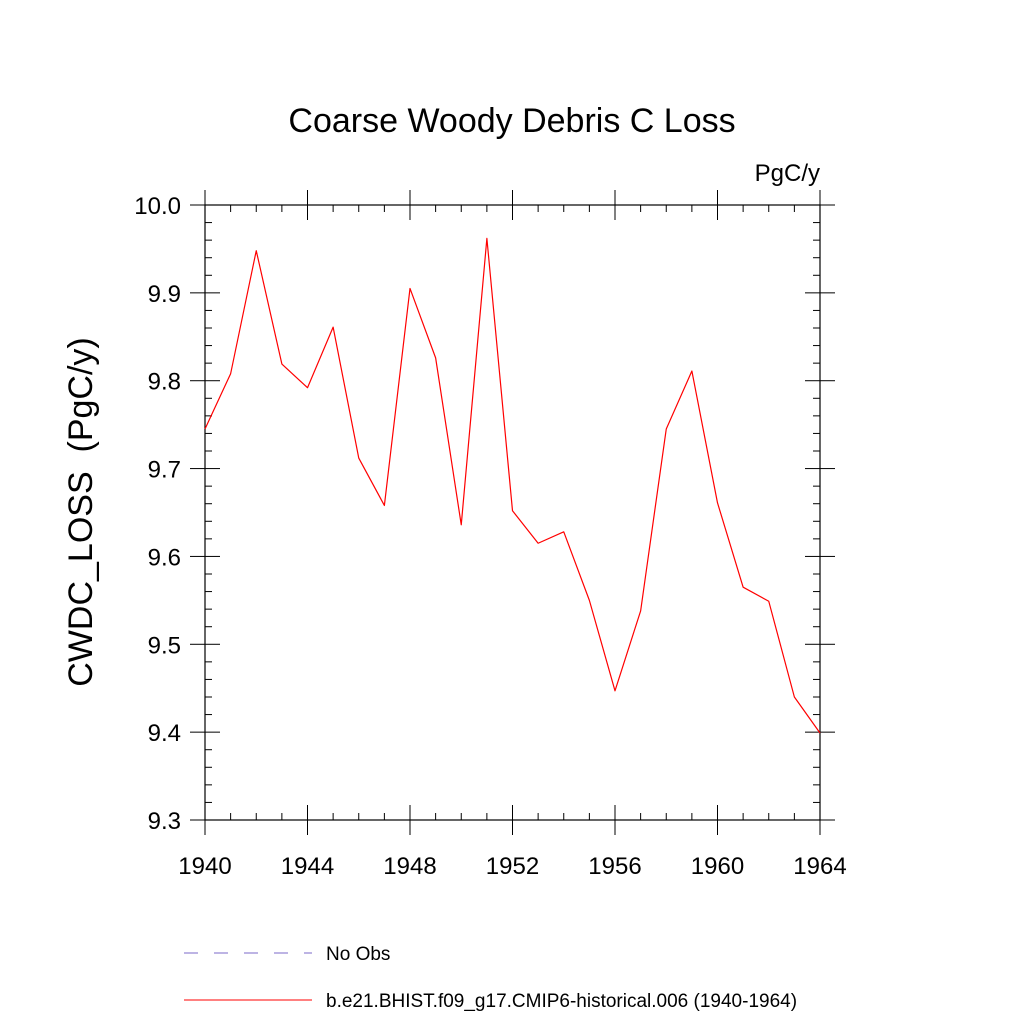 The image size is (1024, 1024). Describe the element at coordinates (164, 821) in the screenshot. I see `y-tick-label: 9.3` at that location.